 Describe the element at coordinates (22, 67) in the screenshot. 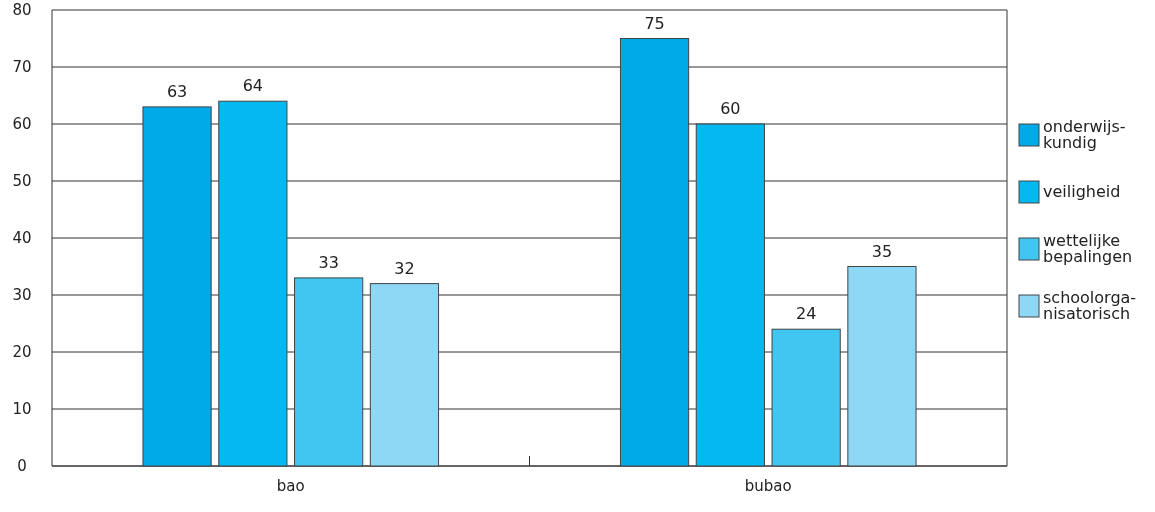

I see `y-tick-label: 70` at that location.